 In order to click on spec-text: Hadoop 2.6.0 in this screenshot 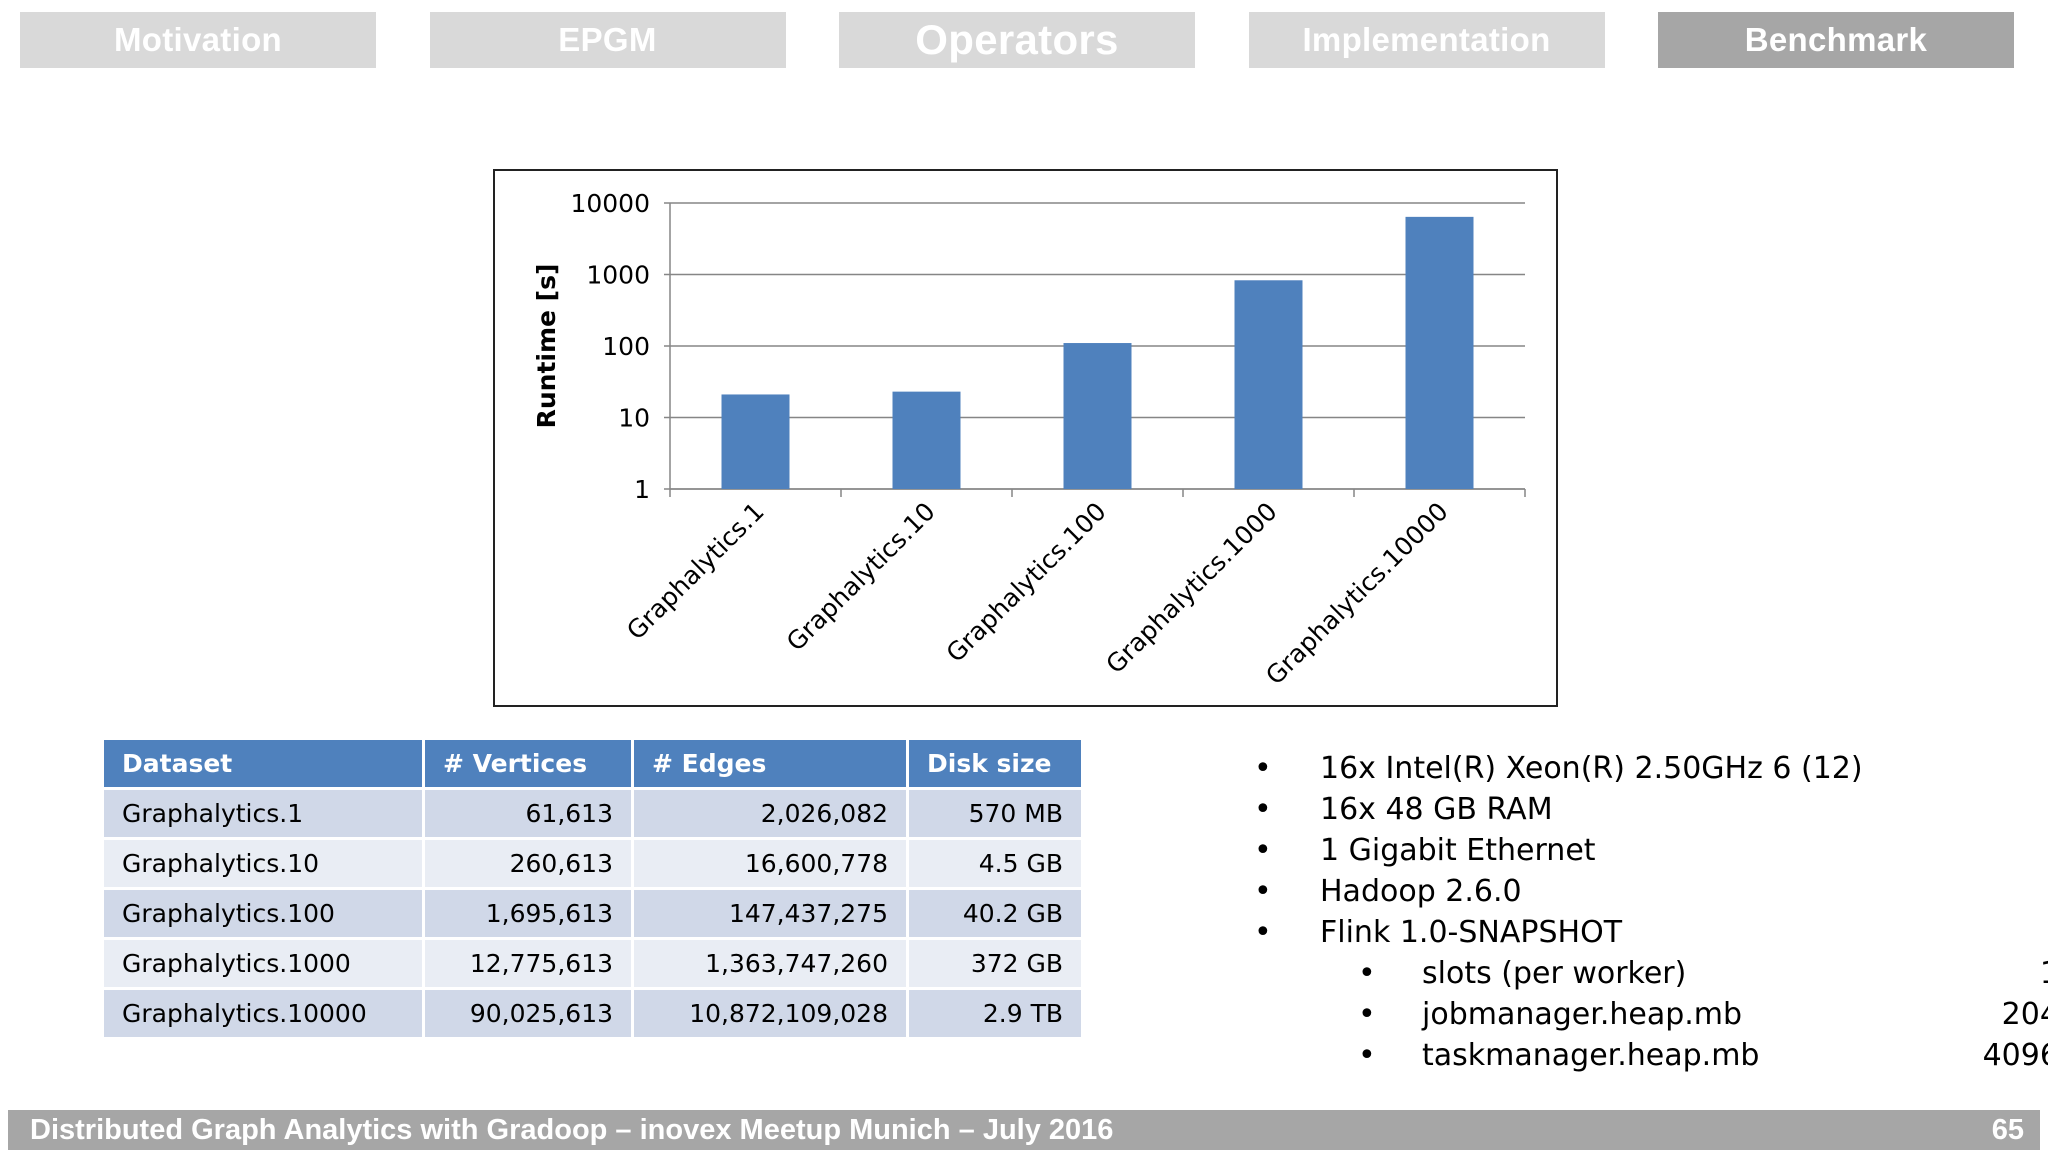, I will do `click(1421, 891)`.